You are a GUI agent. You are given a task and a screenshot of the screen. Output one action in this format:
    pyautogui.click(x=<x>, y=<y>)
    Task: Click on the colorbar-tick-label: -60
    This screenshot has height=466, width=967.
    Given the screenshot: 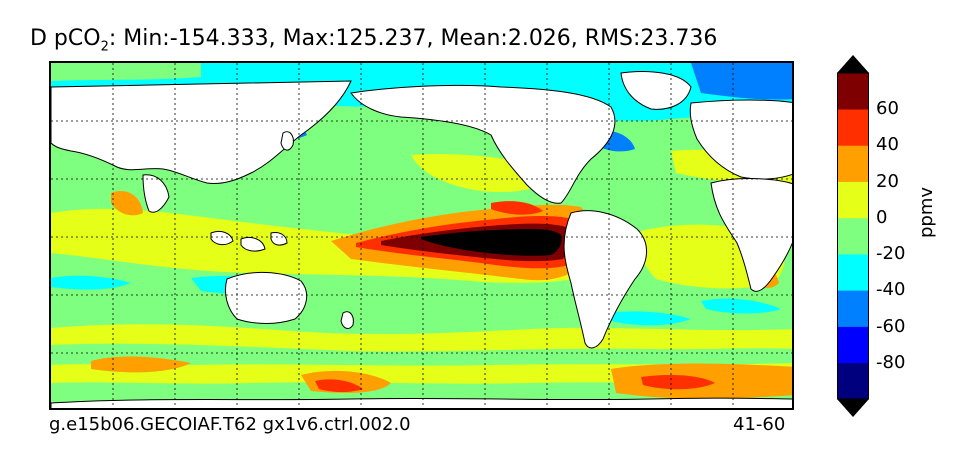 What is the action you would take?
    pyautogui.click(x=891, y=326)
    